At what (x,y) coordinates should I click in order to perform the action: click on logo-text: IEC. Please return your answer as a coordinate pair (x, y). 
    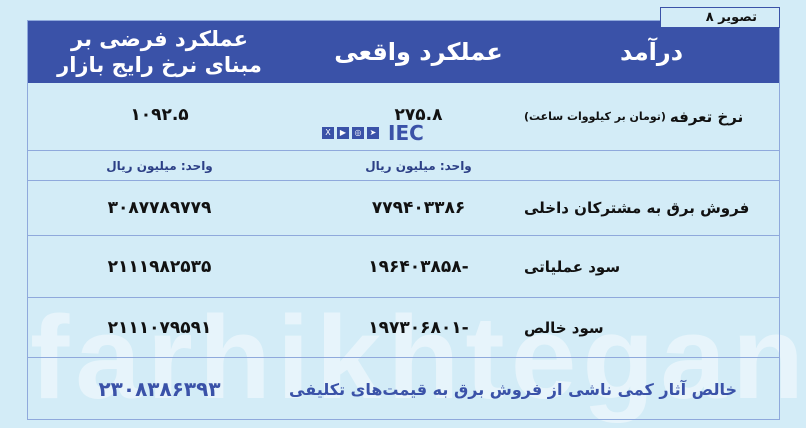
    Looking at the image, I should click on (406, 133).